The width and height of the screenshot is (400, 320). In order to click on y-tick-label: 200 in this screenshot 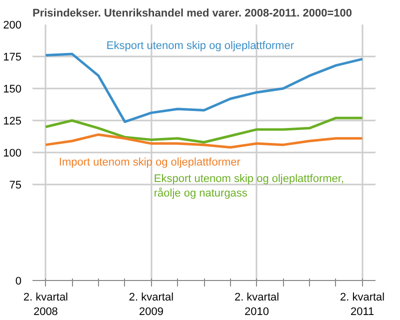, I will do `click(12, 26)`.